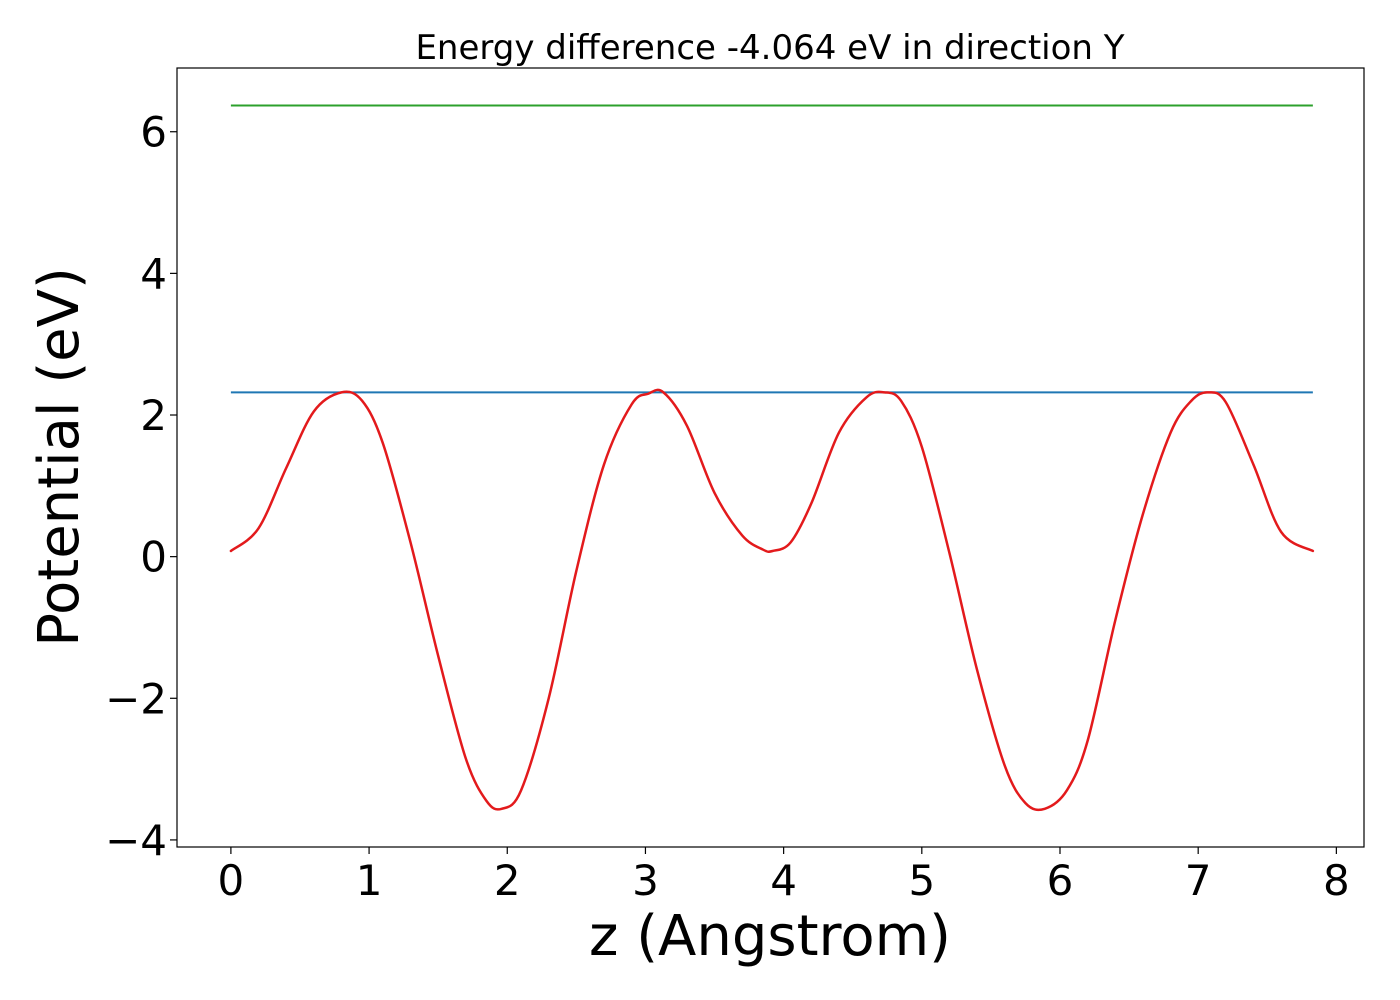 The image size is (1400, 1000). What do you see at coordinates (1060, 880) in the screenshot?
I see `x-tick-label: 6` at bounding box center [1060, 880].